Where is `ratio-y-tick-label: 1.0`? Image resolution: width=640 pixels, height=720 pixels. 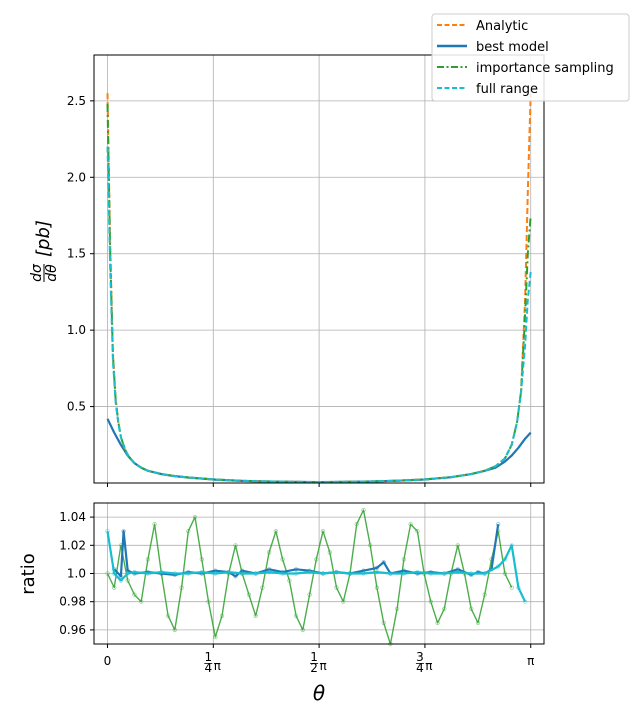 ratio-y-tick-label: 1.0 is located at coordinates (76, 574).